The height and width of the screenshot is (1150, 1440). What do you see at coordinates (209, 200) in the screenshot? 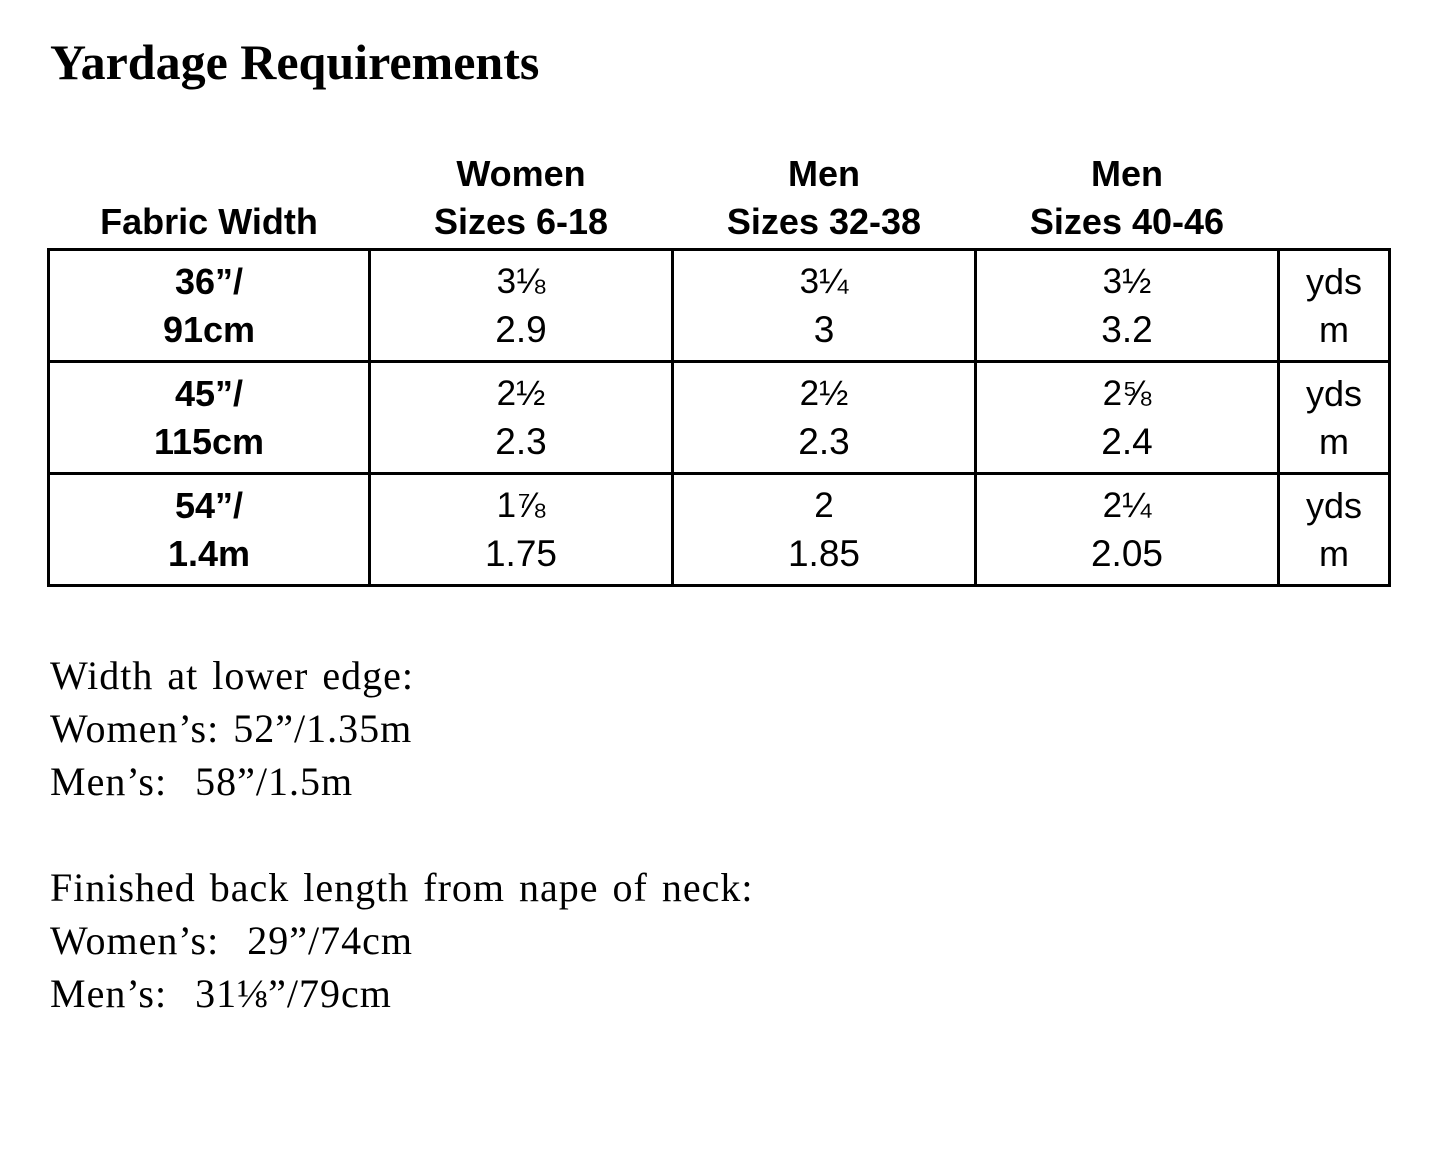
I see `header-fabric-width: Fabric Width` at bounding box center [209, 200].